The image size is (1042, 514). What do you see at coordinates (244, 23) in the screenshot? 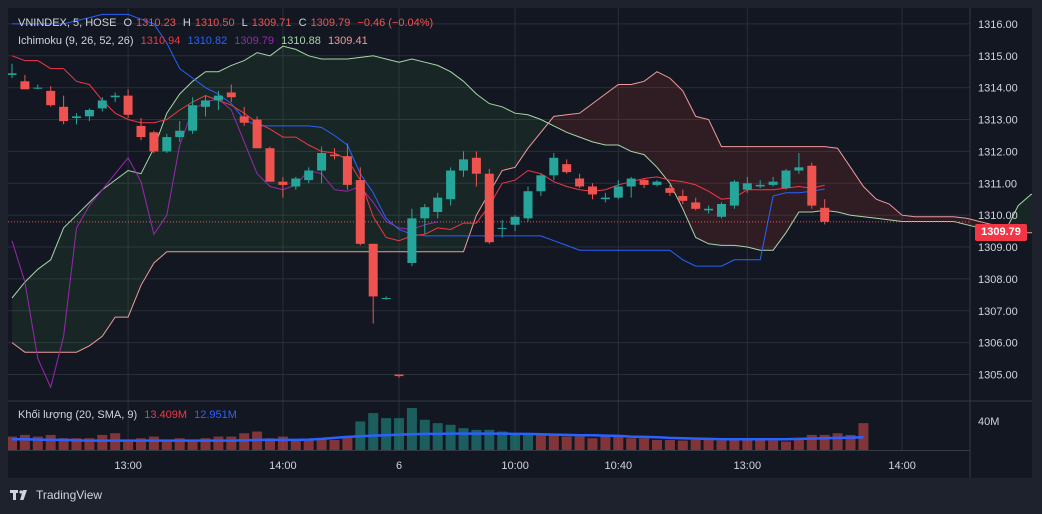
I see `low-label: L` at bounding box center [244, 23].